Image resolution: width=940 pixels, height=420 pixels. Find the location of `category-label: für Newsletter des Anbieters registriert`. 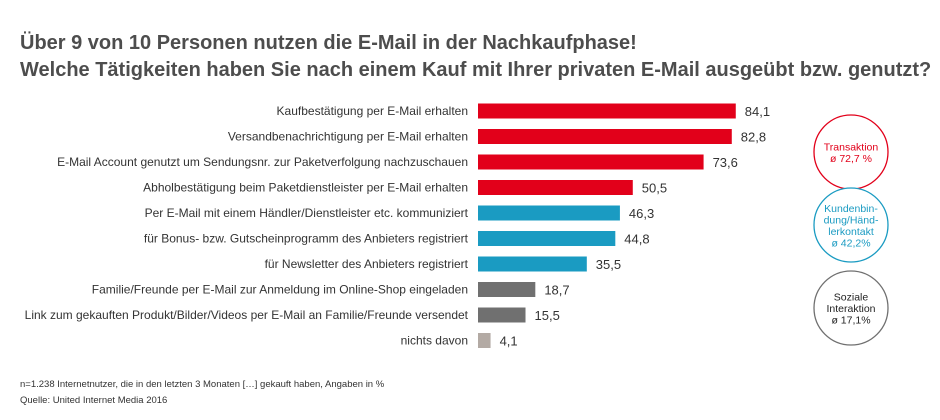

category-label: für Newsletter des Anbieters registriert is located at coordinates (367, 264).